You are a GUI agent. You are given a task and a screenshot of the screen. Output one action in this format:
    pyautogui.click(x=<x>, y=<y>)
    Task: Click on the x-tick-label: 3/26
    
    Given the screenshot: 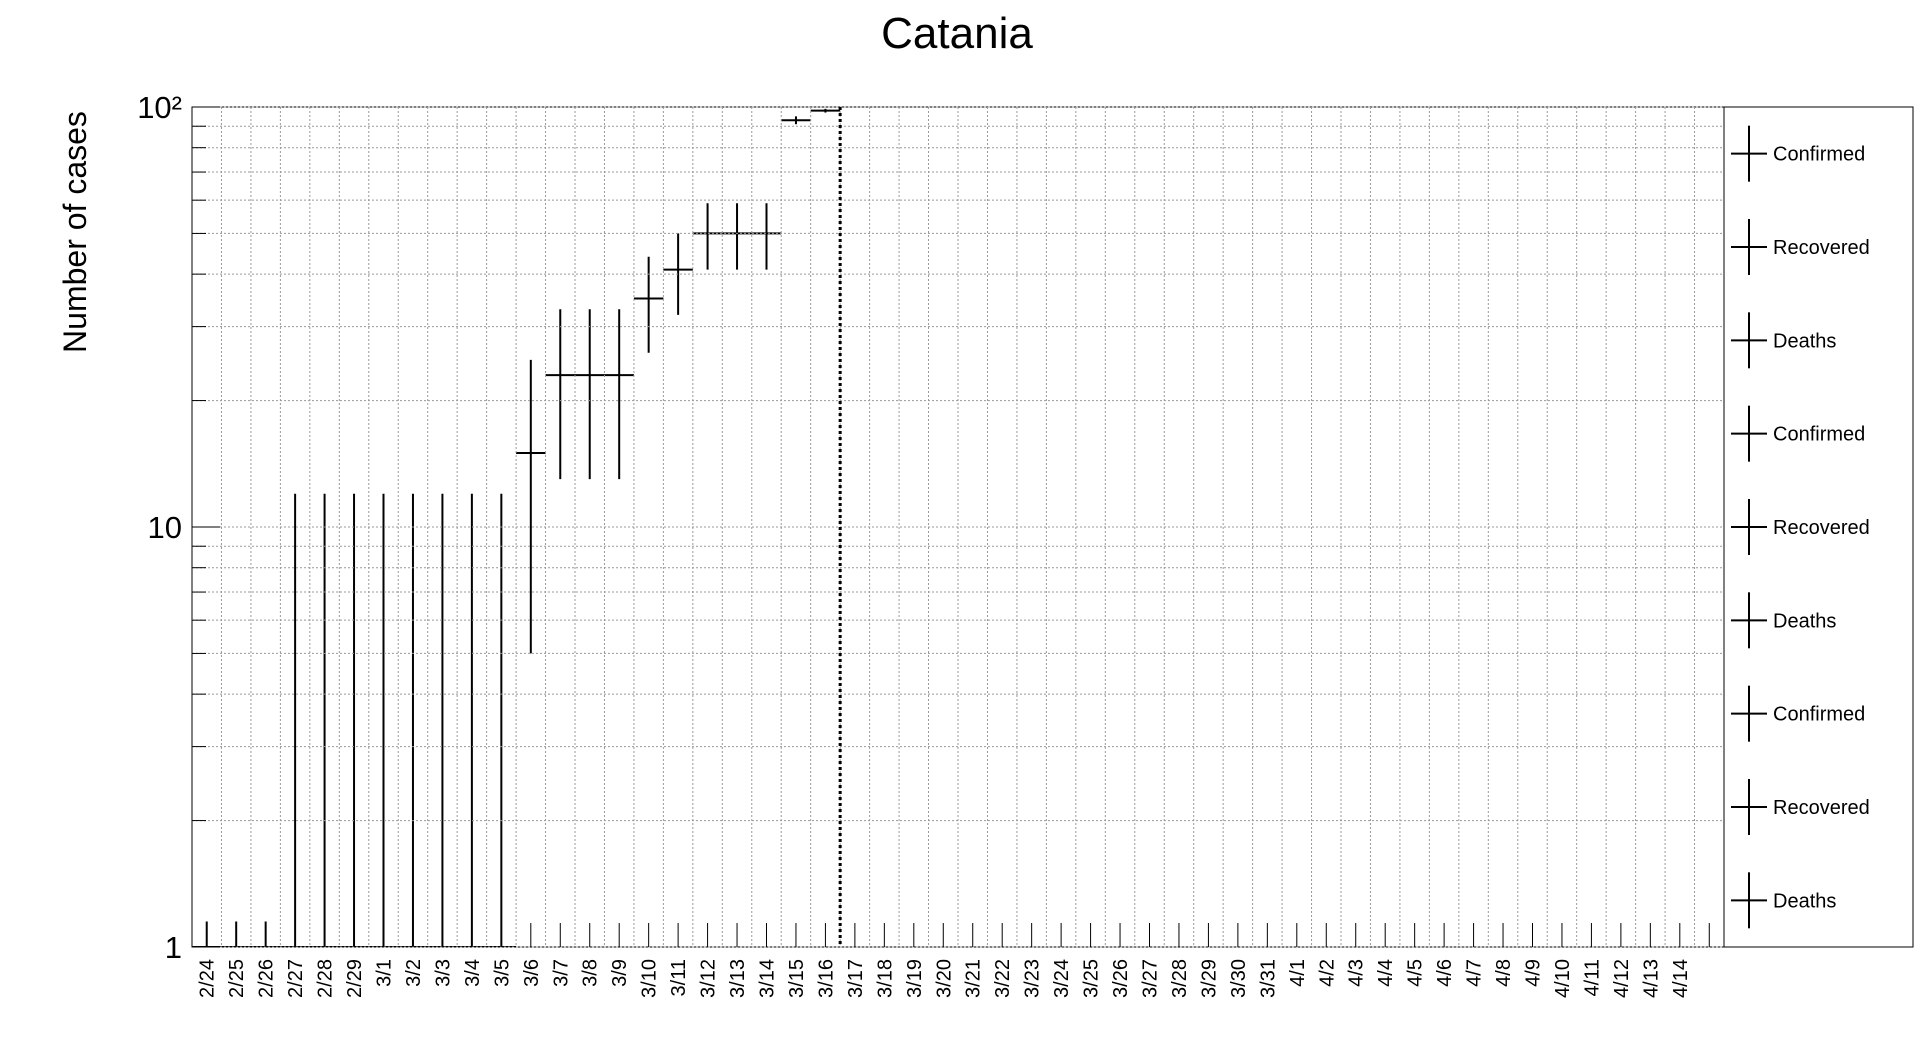 What is the action you would take?
    pyautogui.click(x=1121, y=978)
    